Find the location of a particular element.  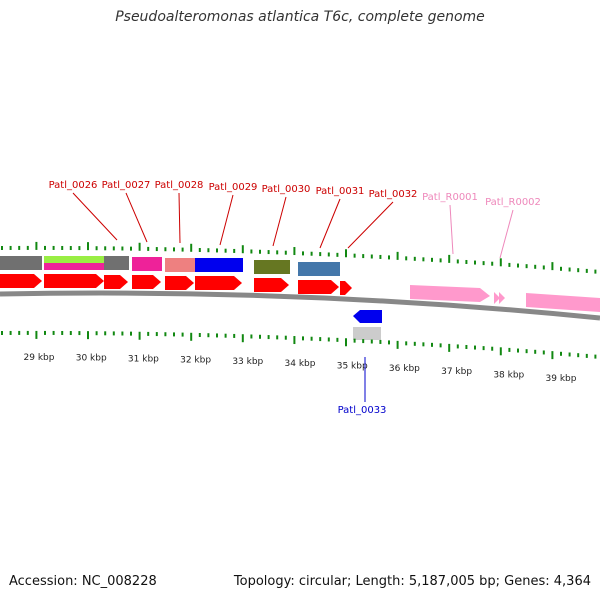

cog-block-salmon is located at coordinates (180, 265).